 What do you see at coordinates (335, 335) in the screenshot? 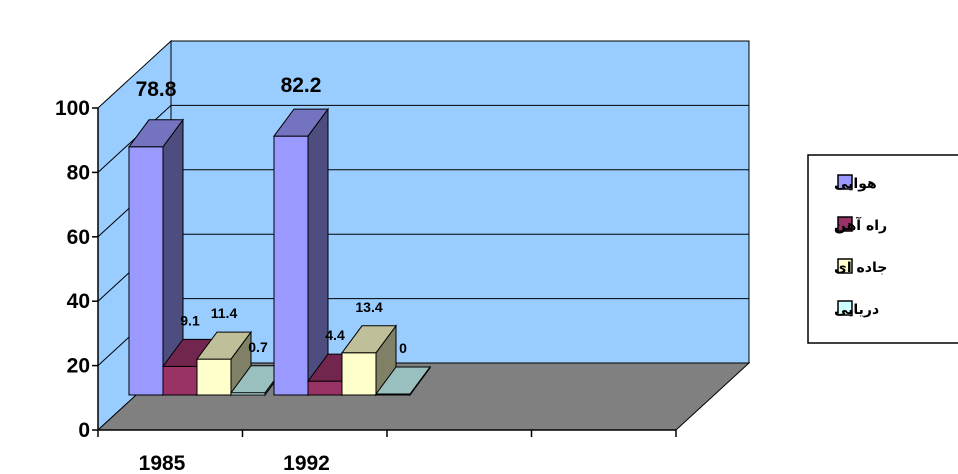
I see `data-label: 4.4` at bounding box center [335, 335].